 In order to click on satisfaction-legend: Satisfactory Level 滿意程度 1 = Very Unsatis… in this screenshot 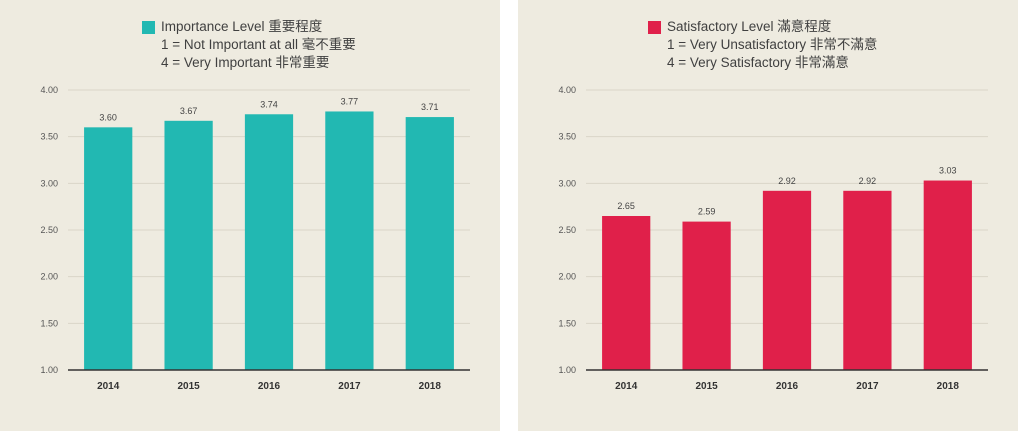, I will do `click(762, 45)`.